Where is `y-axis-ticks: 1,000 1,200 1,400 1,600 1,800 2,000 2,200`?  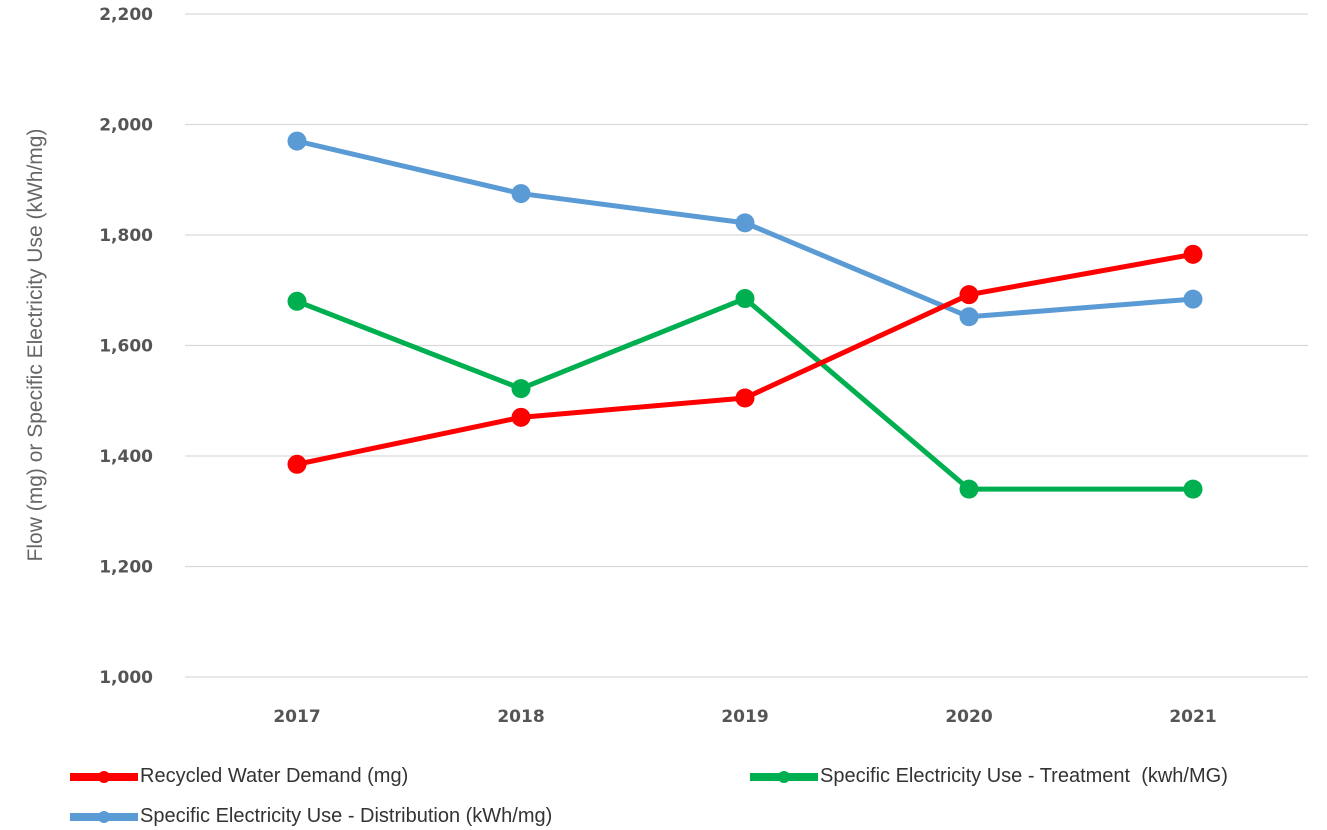 y-axis-ticks: 1,000 1,200 1,400 1,600 1,800 2,000 2,200 is located at coordinates (126, 346).